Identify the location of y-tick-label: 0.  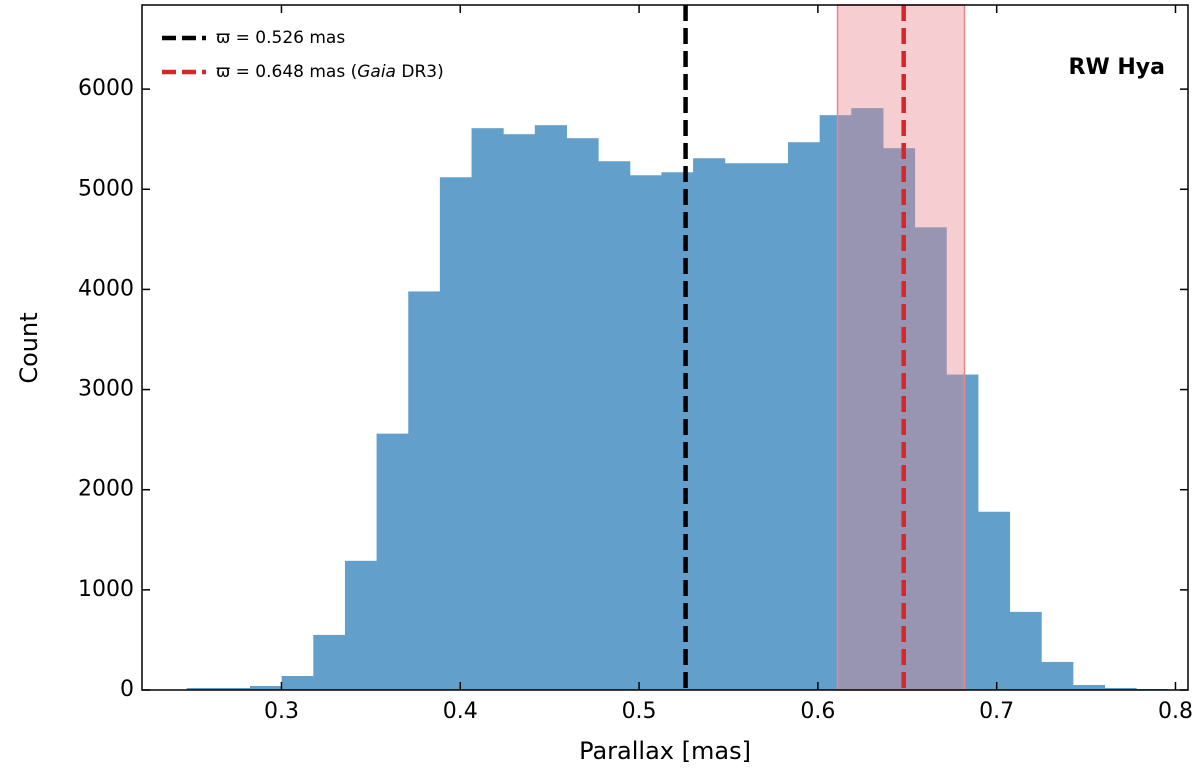
(127, 689).